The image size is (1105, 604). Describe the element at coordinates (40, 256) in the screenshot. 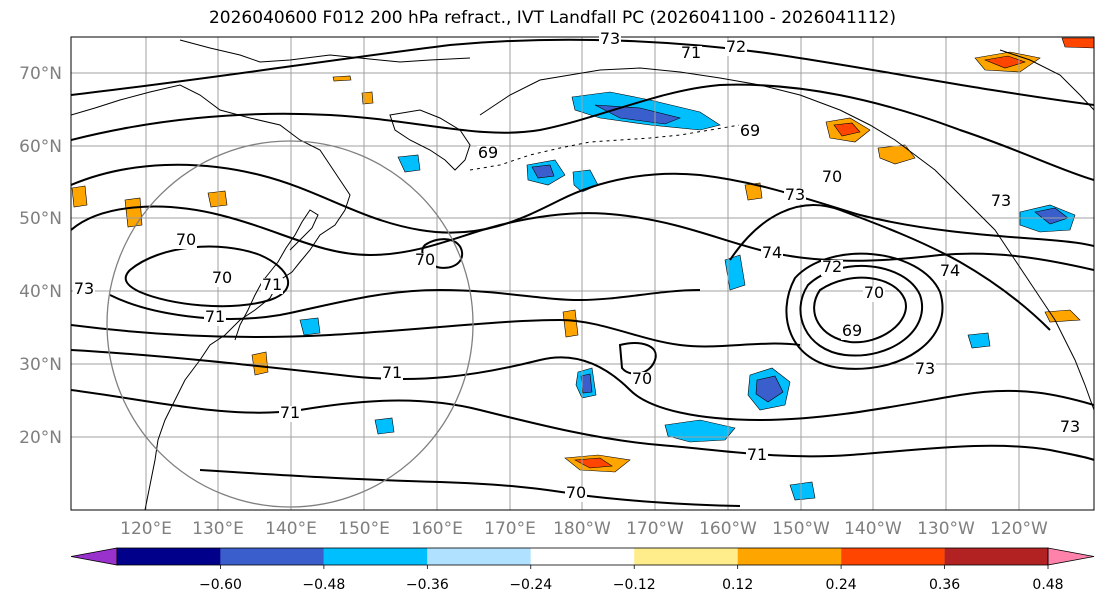

I see `latitude-labels: 70°N 60°N 50°N 40°N 30°N 20°N` at that location.